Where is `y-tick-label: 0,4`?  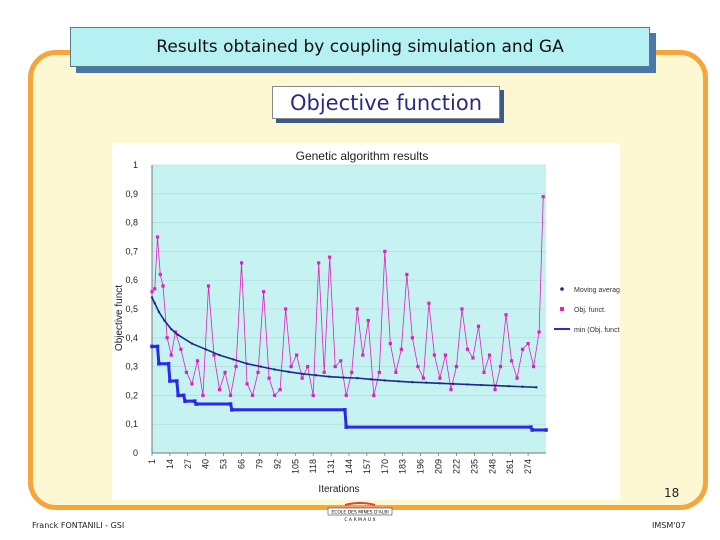 y-tick-label: 0,4 is located at coordinates (131, 338).